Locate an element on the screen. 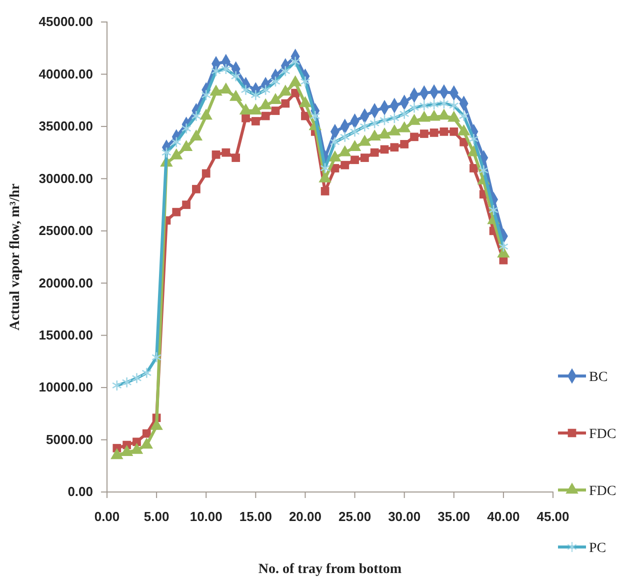  x-tick-label: 5.00 is located at coordinates (157, 516).